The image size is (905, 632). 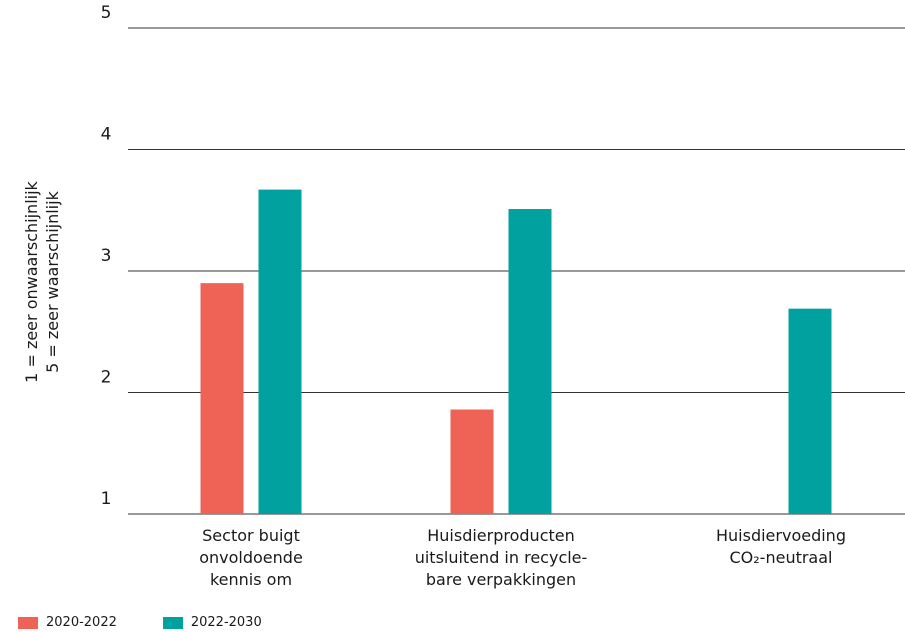 What do you see at coordinates (501, 535) in the screenshot?
I see `category-label-2-line-1: Huisdierproducten` at bounding box center [501, 535].